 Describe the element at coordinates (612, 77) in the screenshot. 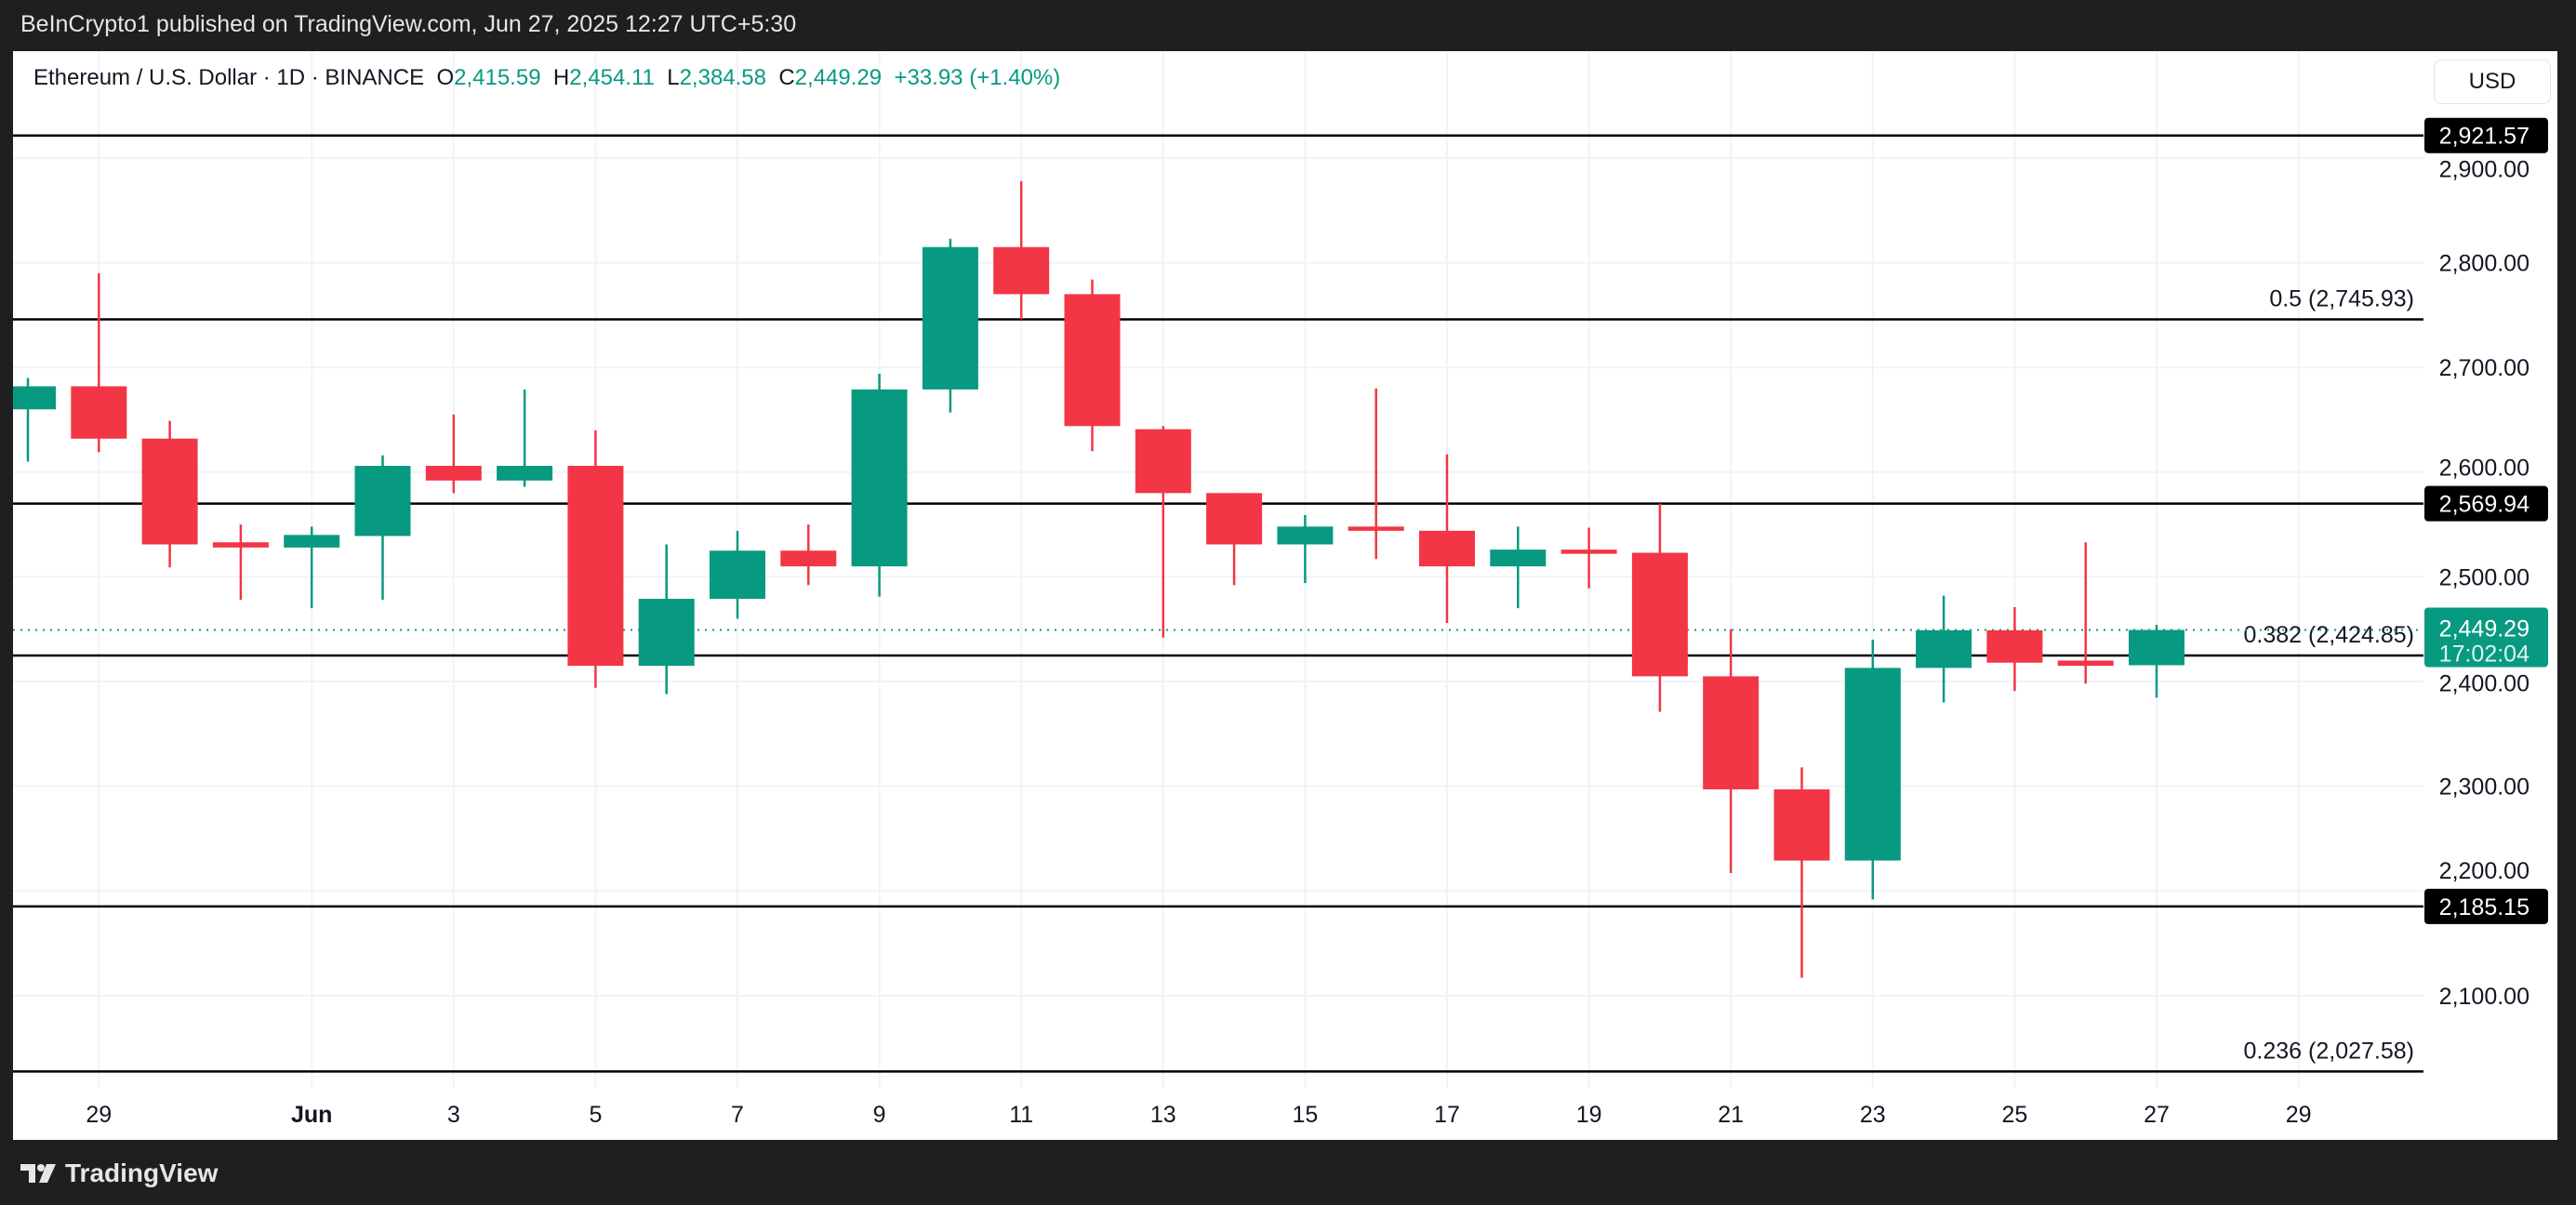

I see `high-value: 2,454.11` at that location.